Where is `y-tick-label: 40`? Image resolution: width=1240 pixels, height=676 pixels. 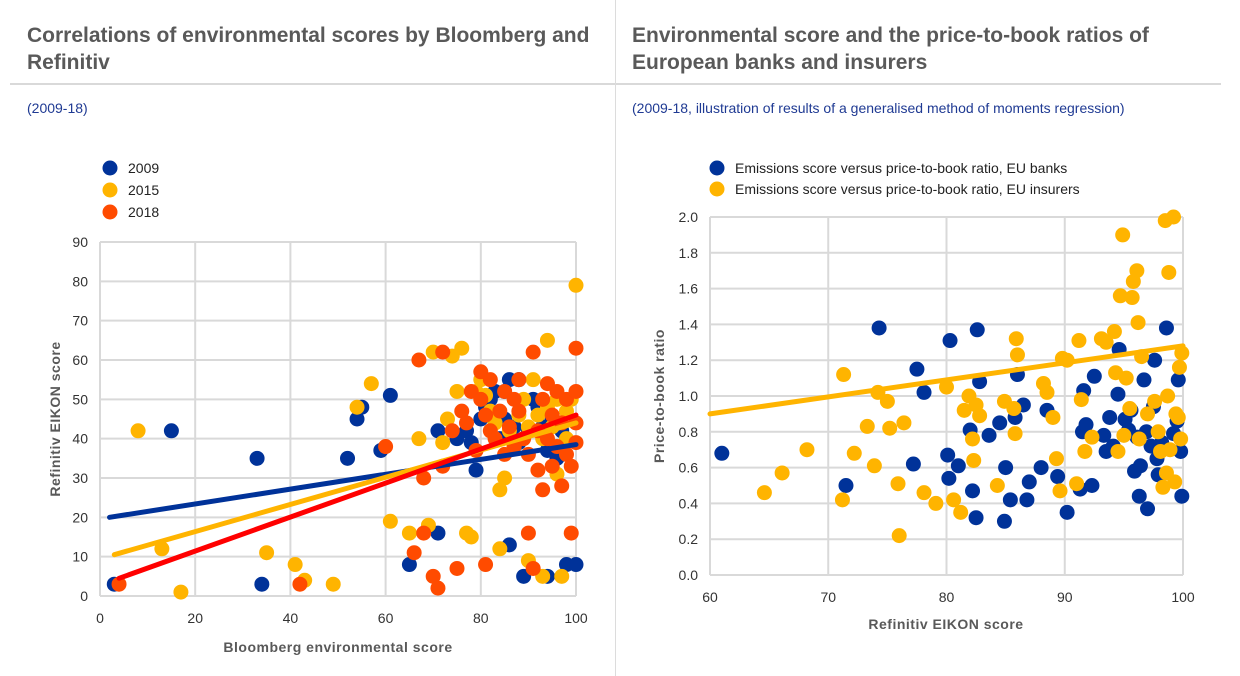 y-tick-label: 40 is located at coordinates (80, 439).